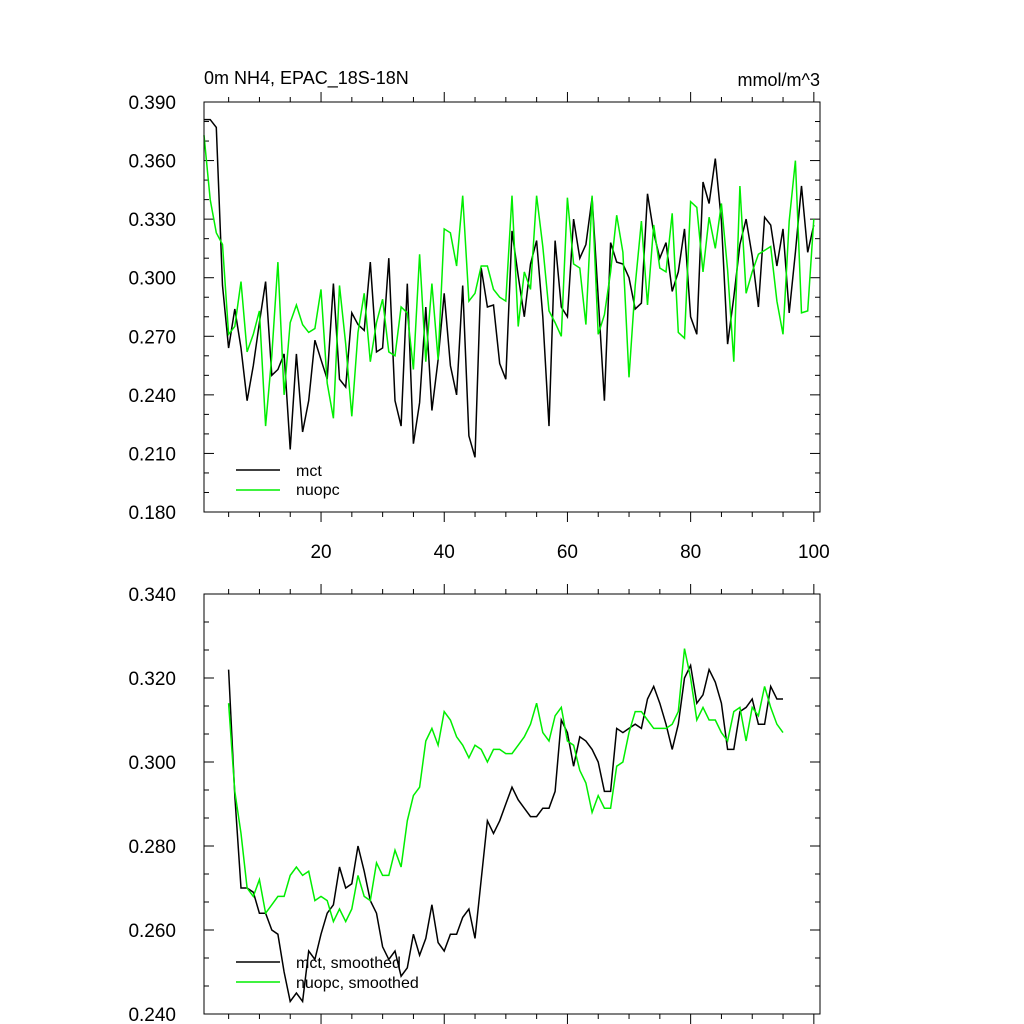 This screenshot has width=1024, height=1024. I want to click on top-y-tick-label: 0.180, so click(152, 513).